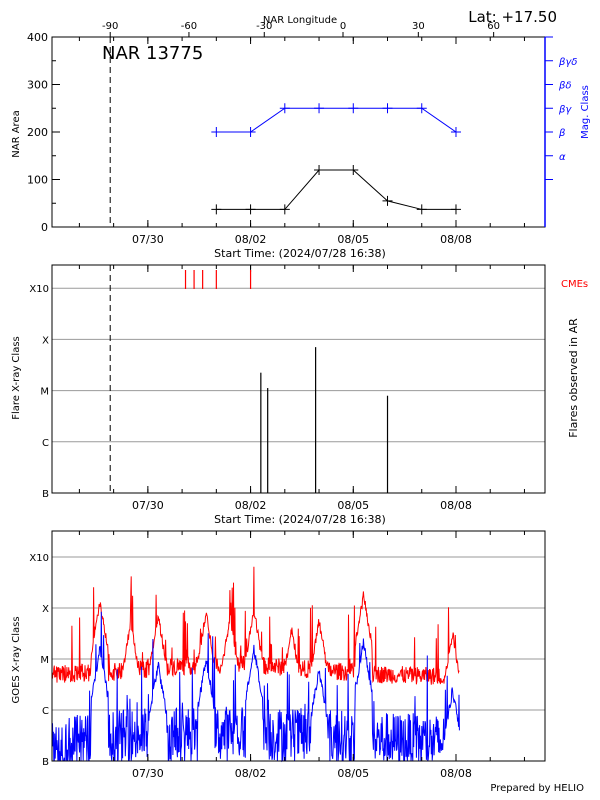 The height and width of the screenshot is (800, 600). Describe the element at coordinates (562, 157) in the screenshot. I see `mag-class-tick-label: α` at that location.